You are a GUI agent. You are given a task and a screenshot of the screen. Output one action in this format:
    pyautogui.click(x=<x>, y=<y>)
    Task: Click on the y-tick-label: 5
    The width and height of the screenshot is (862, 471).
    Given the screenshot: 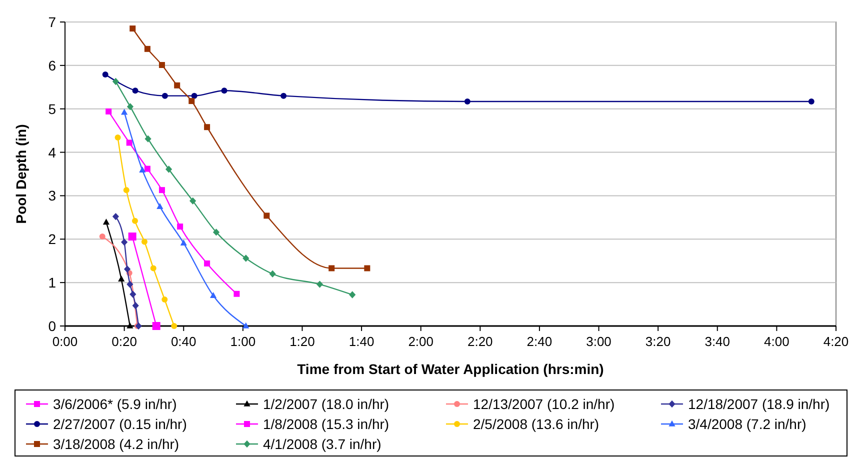 What is the action you would take?
    pyautogui.click(x=52, y=108)
    